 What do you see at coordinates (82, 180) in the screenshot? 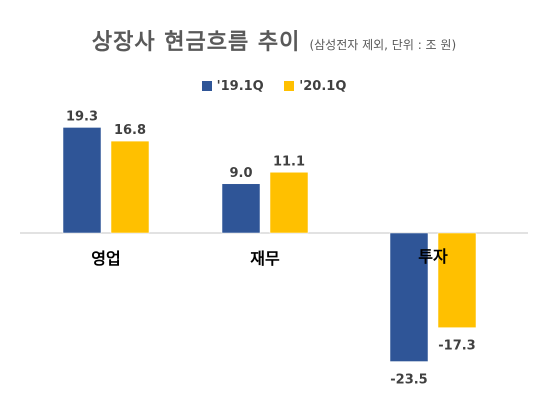
I see `bar-영업-2019` at bounding box center [82, 180].